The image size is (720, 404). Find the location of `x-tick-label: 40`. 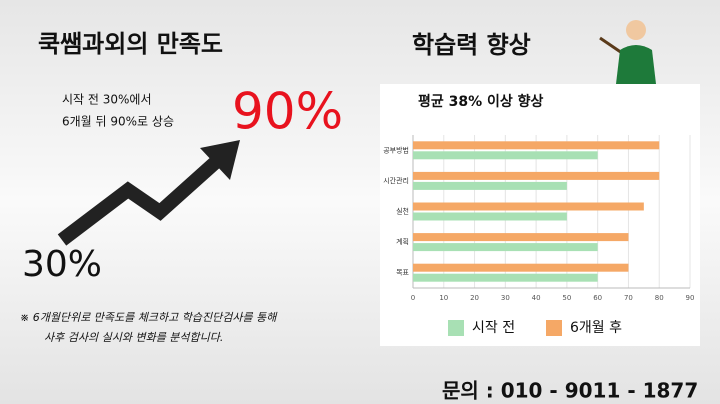

x-tick-label: 40 is located at coordinates (536, 298).